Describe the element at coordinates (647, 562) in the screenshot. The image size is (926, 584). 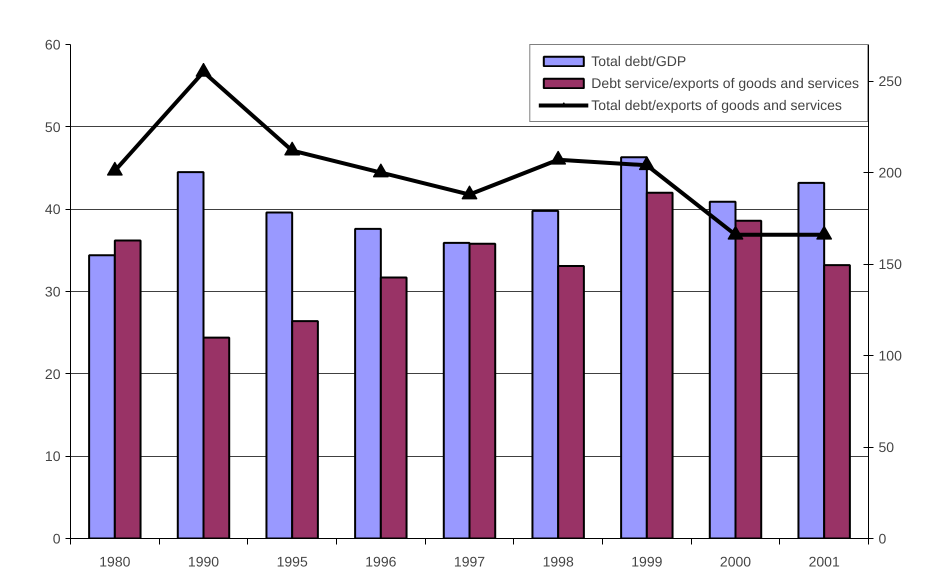
I see `x-tick-label: 1999` at that location.